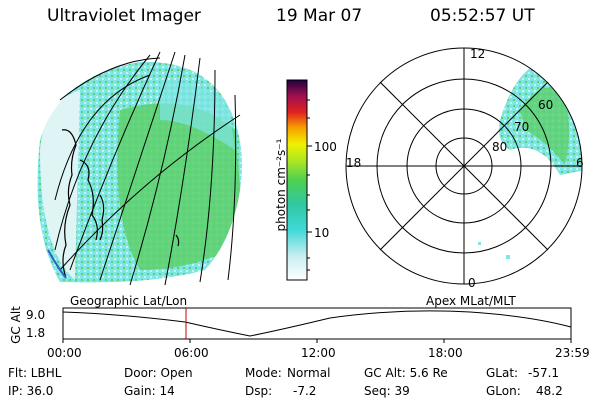  Describe the element at coordinates (500, 147) in the screenshot. I see `lat-label-80: 80` at that location.